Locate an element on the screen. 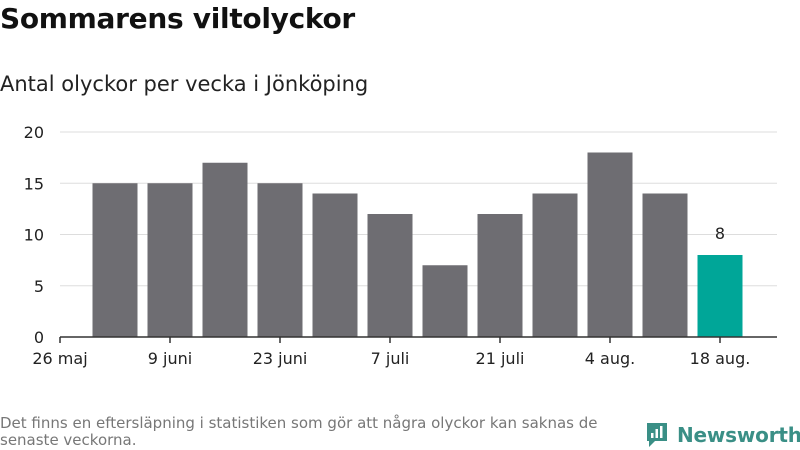 The width and height of the screenshot is (800, 450). x-tick-label: 21 juli is located at coordinates (500, 358).